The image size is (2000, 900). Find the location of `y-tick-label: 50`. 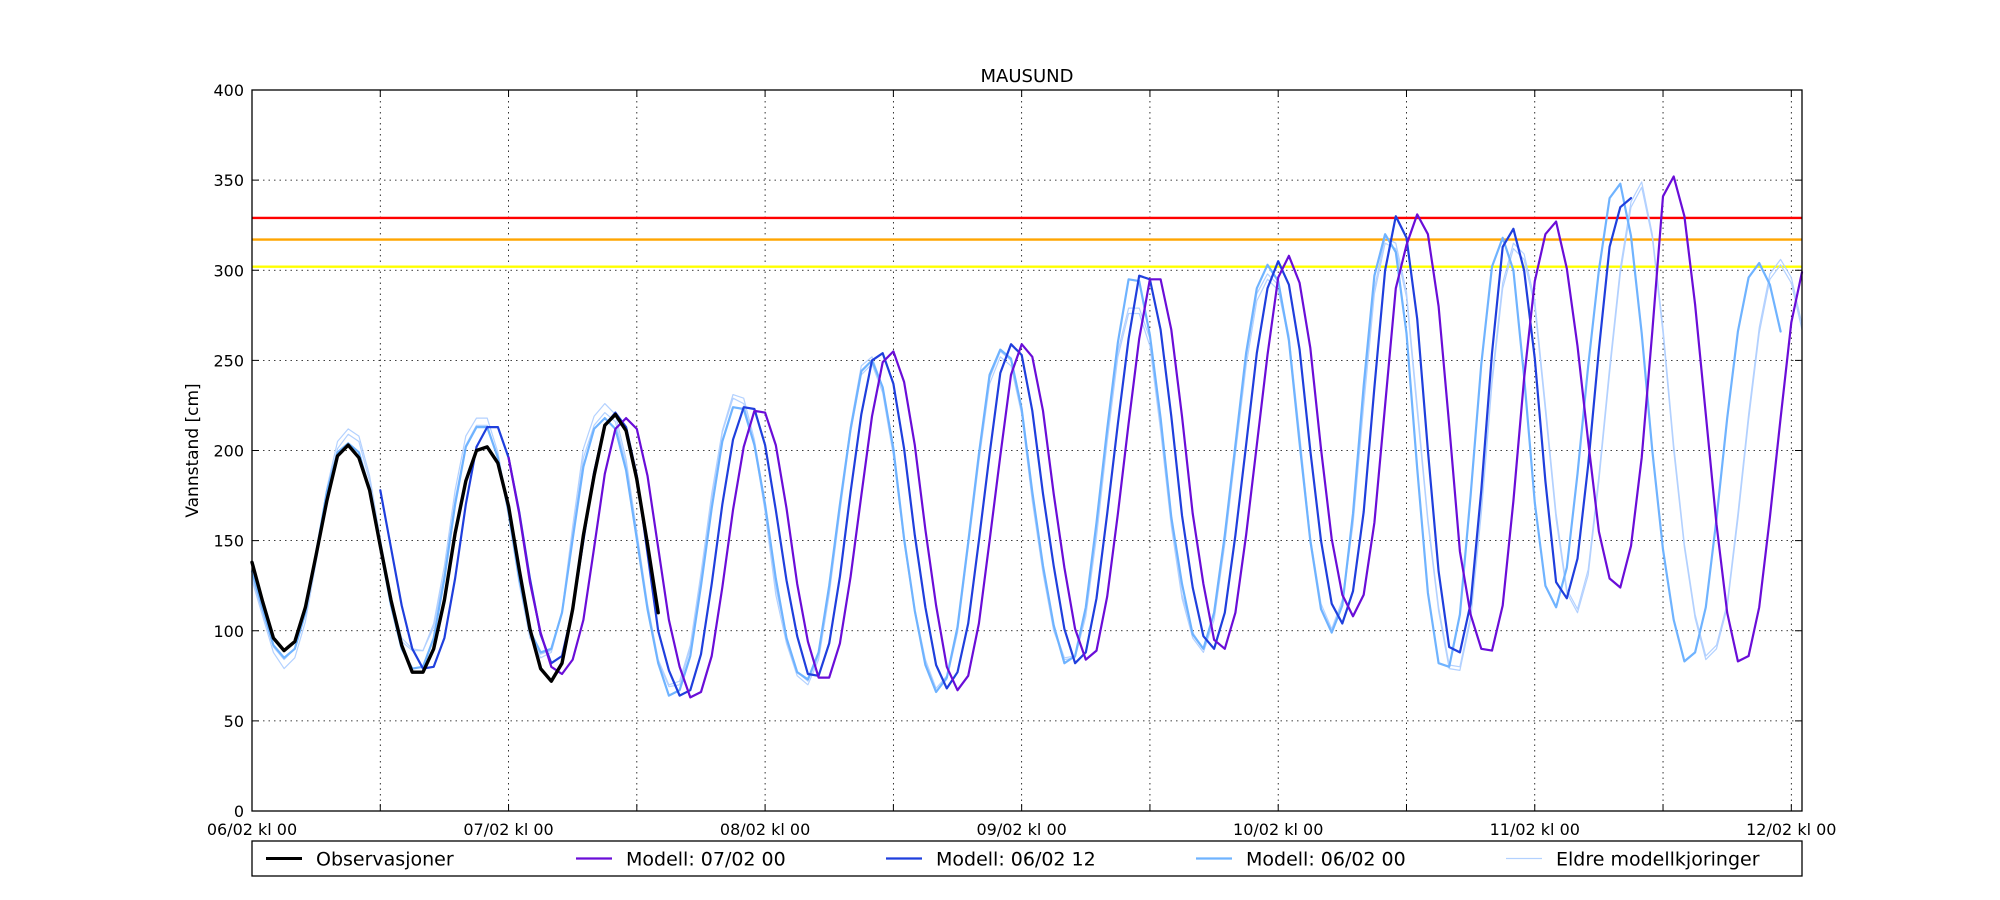

y-tick-label: 50 is located at coordinates (234, 721).